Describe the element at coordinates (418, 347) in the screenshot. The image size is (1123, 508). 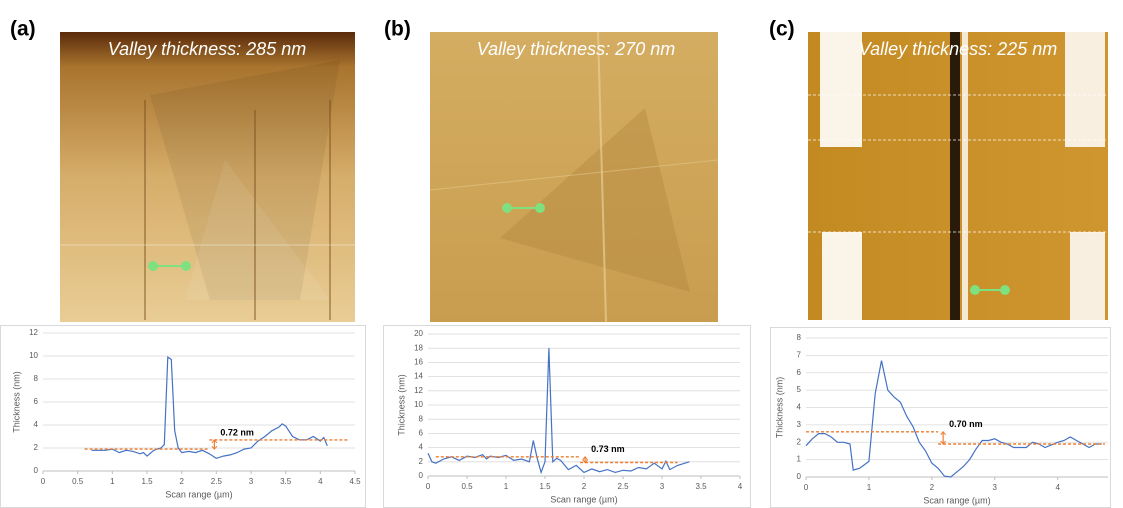
I see `y-tick-label: 18` at that location.